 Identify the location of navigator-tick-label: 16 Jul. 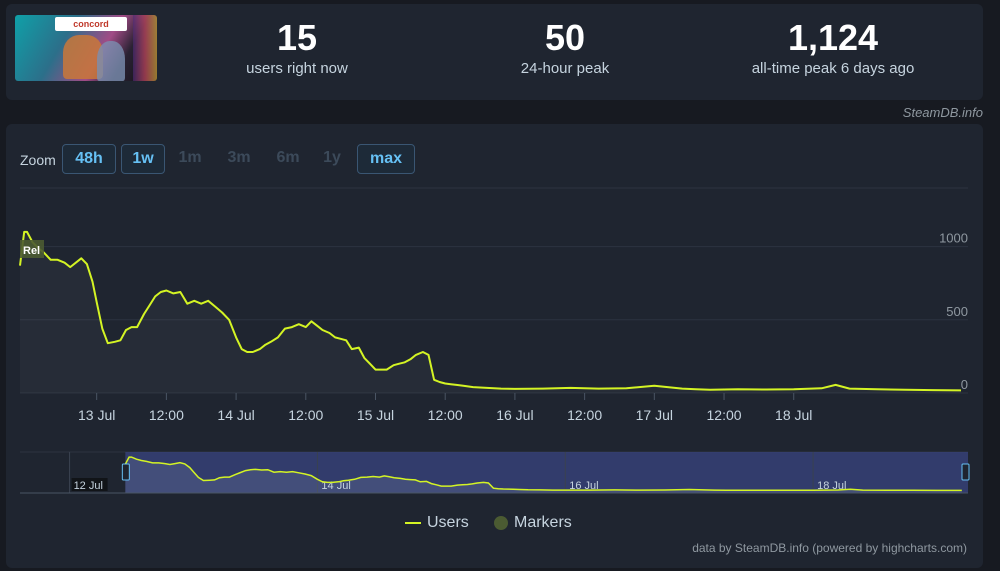
(583, 486).